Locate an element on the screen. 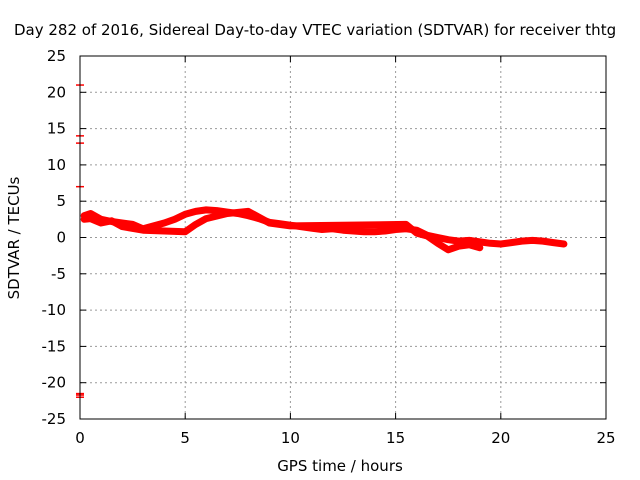  y-tick-label: -20 is located at coordinates (54, 383).